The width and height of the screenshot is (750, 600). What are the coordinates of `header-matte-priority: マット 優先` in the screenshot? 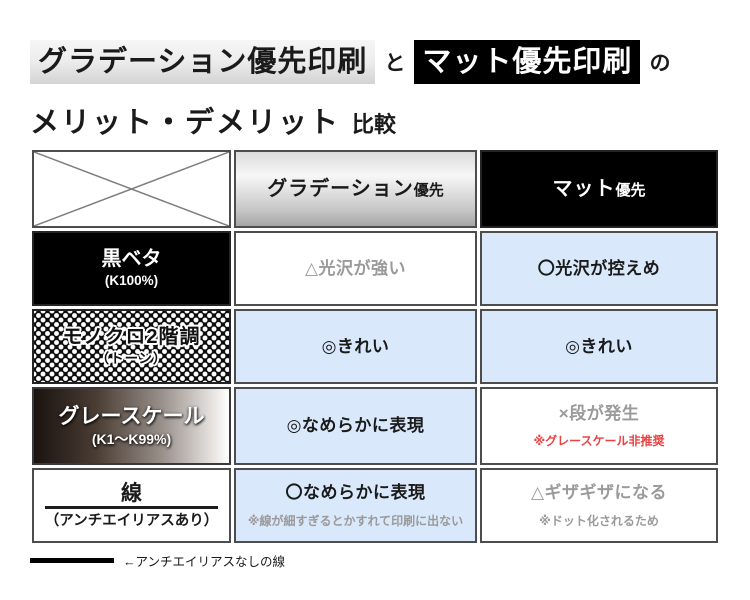 It's located at (599, 189).